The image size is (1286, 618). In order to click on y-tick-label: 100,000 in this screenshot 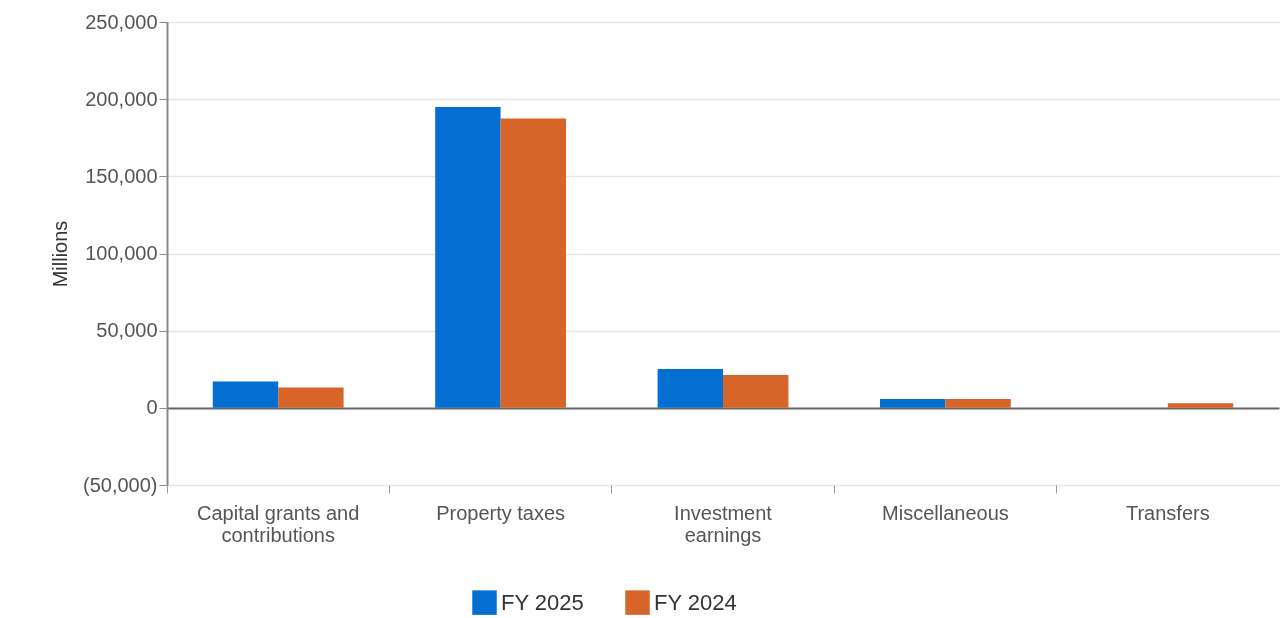, I will do `click(121, 253)`.